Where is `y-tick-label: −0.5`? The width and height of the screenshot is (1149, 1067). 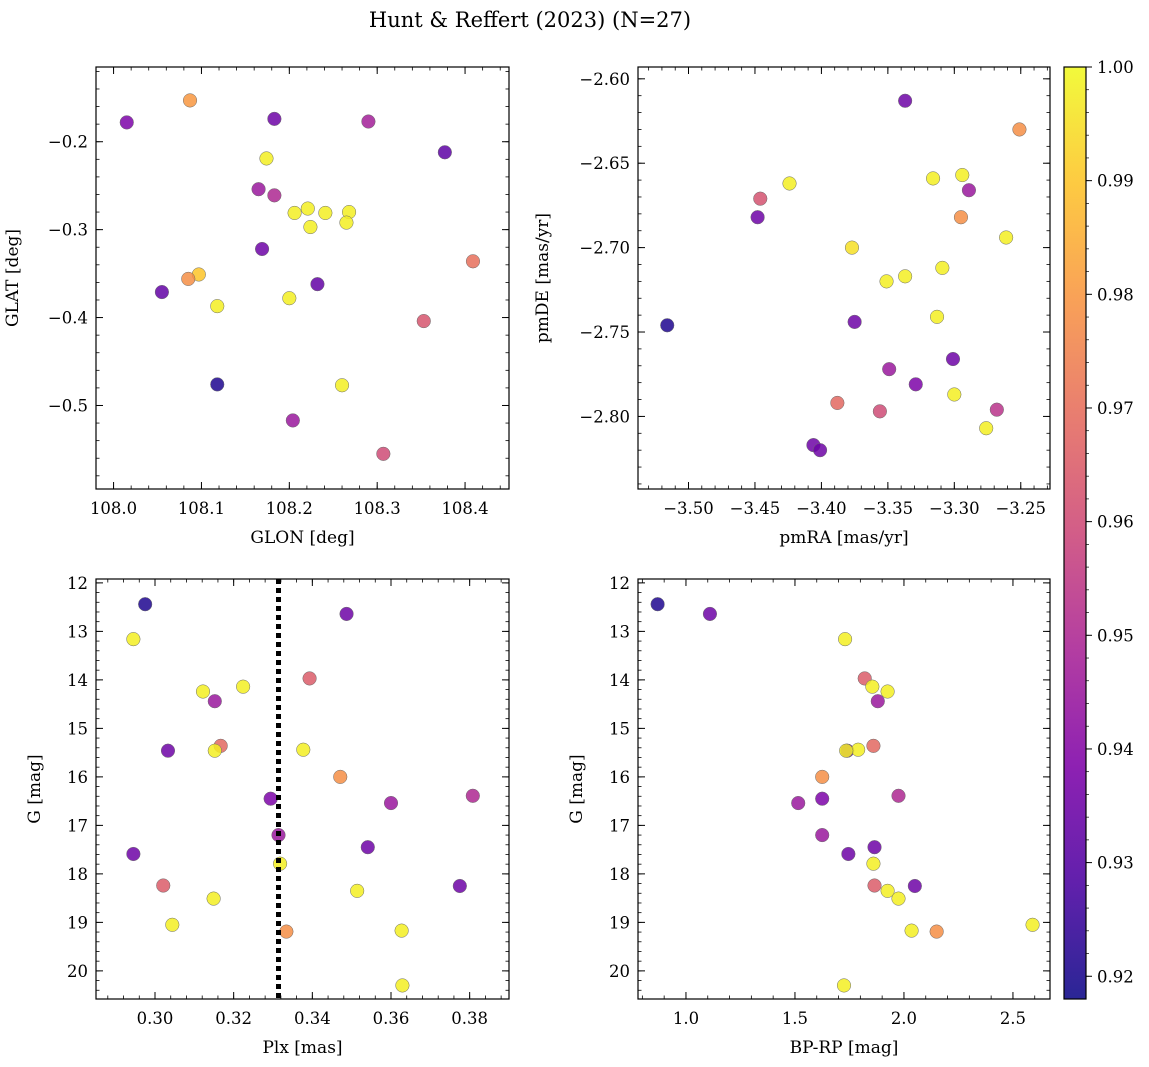
y-tick-label: −0.5 is located at coordinates (68, 405).